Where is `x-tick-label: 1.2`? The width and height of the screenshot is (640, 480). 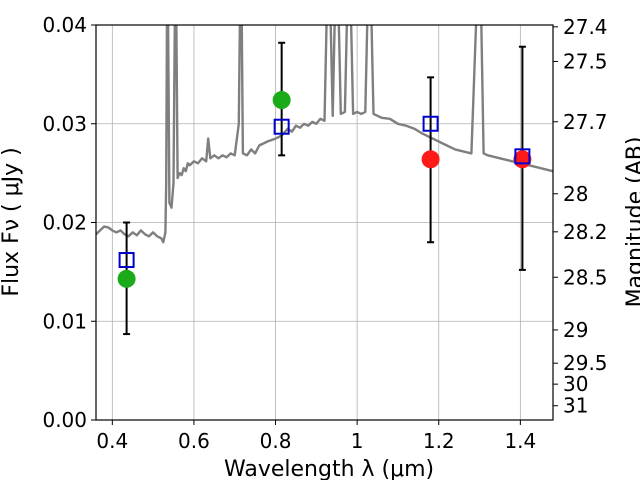 x-tick-label: 1.2 is located at coordinates (439, 441).